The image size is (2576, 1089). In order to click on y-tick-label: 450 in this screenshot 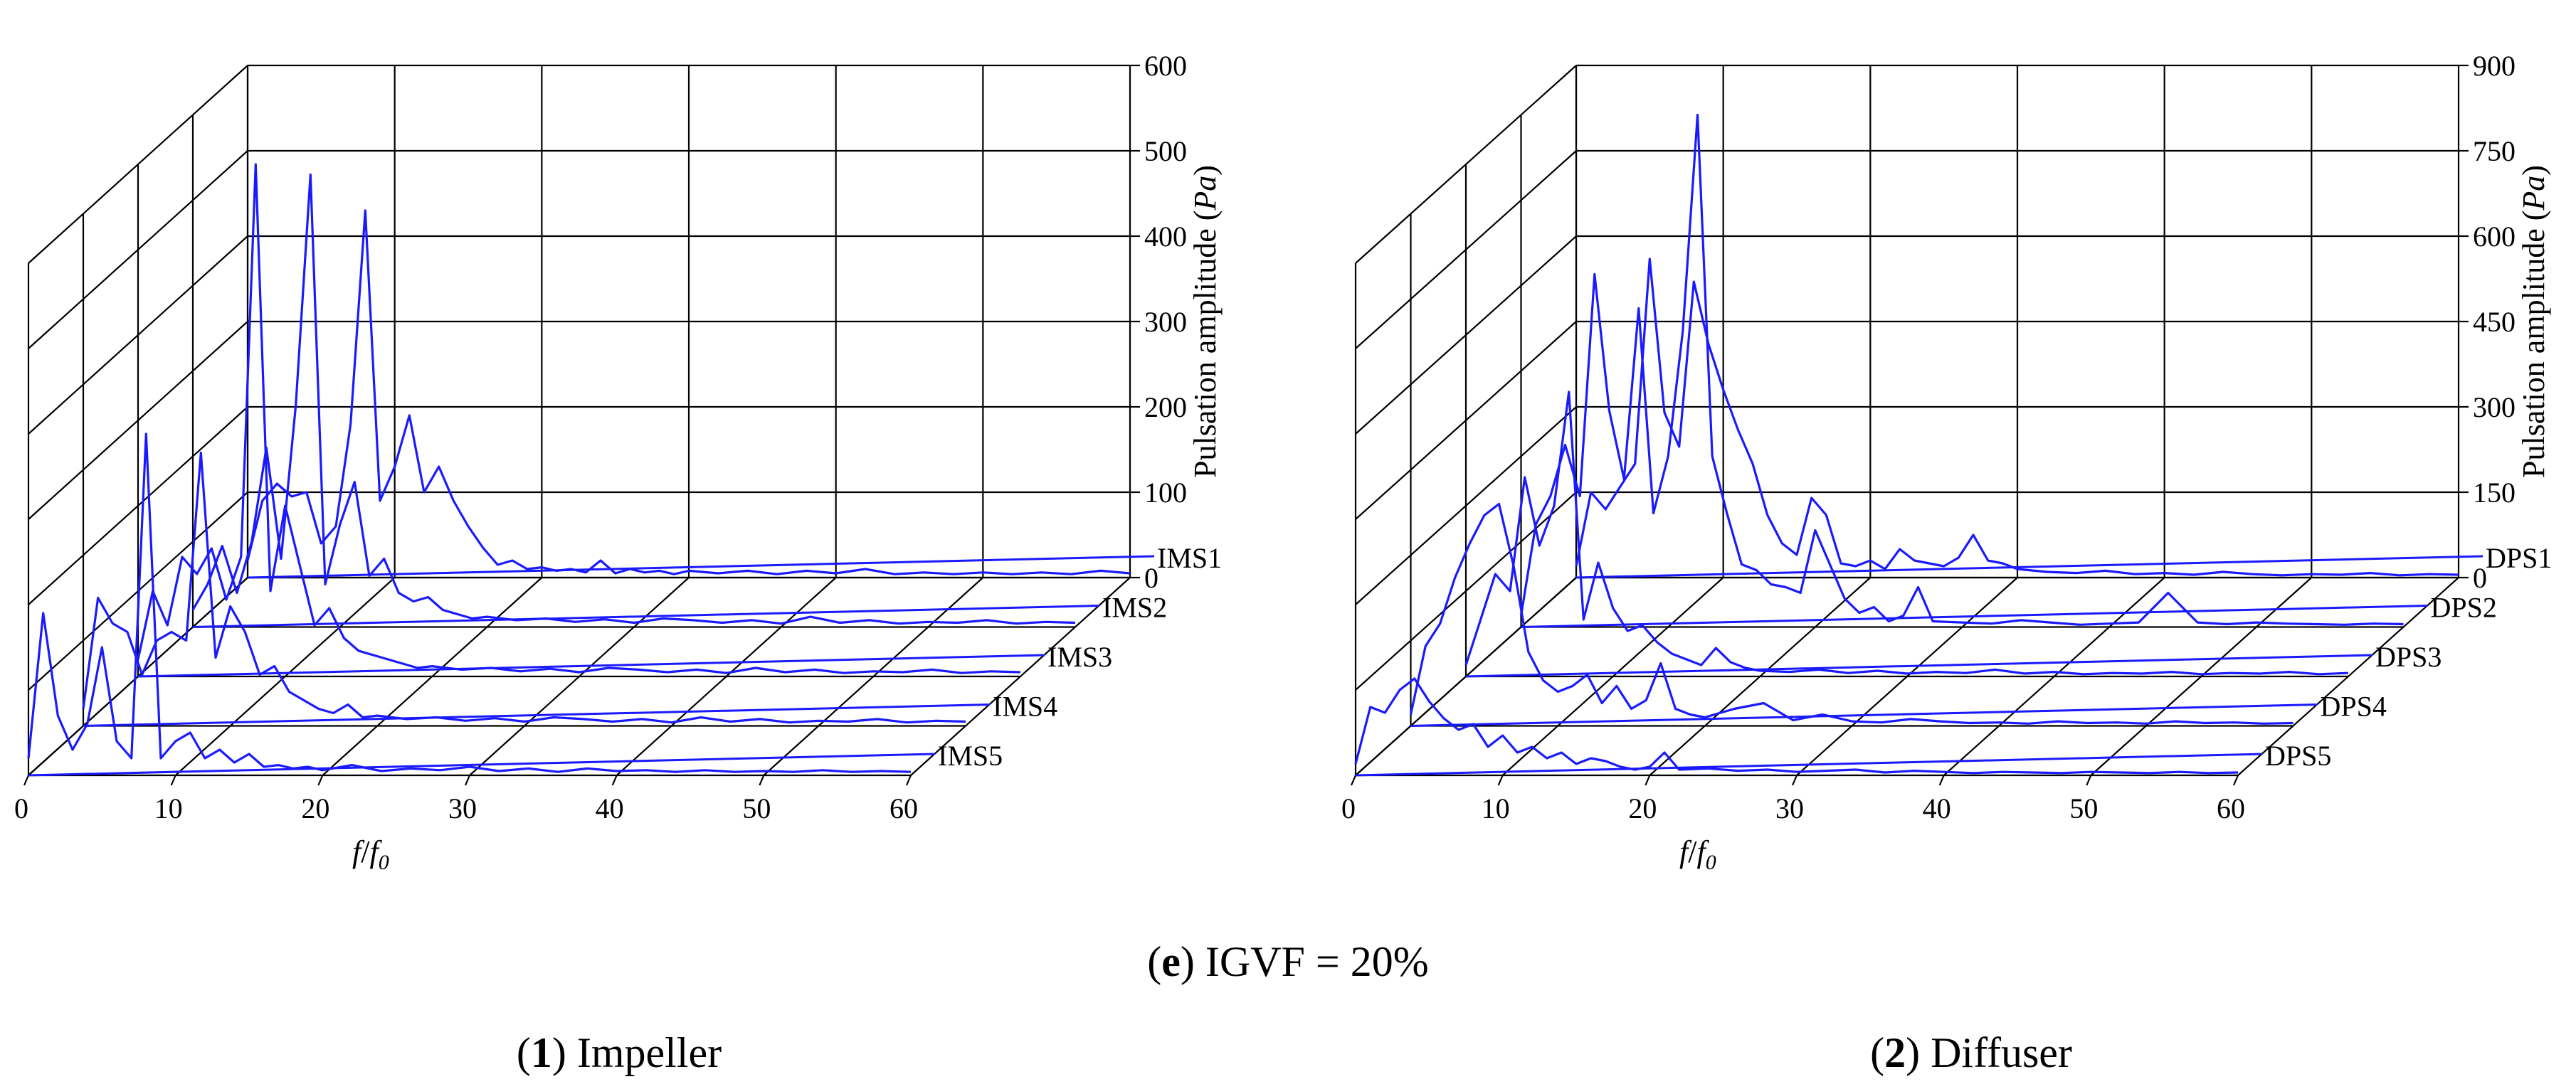, I will do `click(2494, 322)`.